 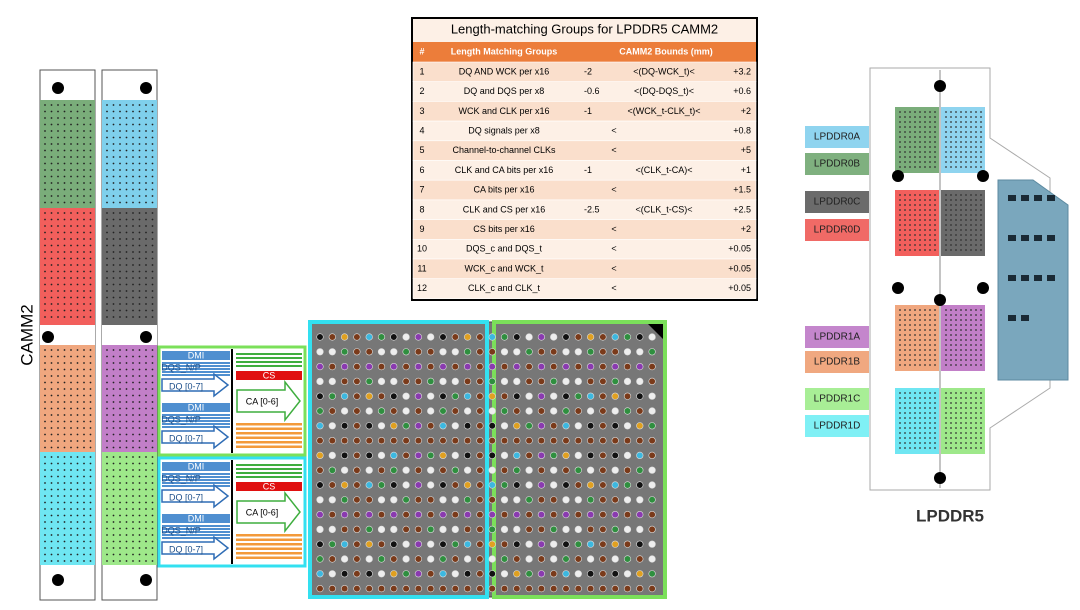 I want to click on lpddr-label-box, so click(x=837, y=399).